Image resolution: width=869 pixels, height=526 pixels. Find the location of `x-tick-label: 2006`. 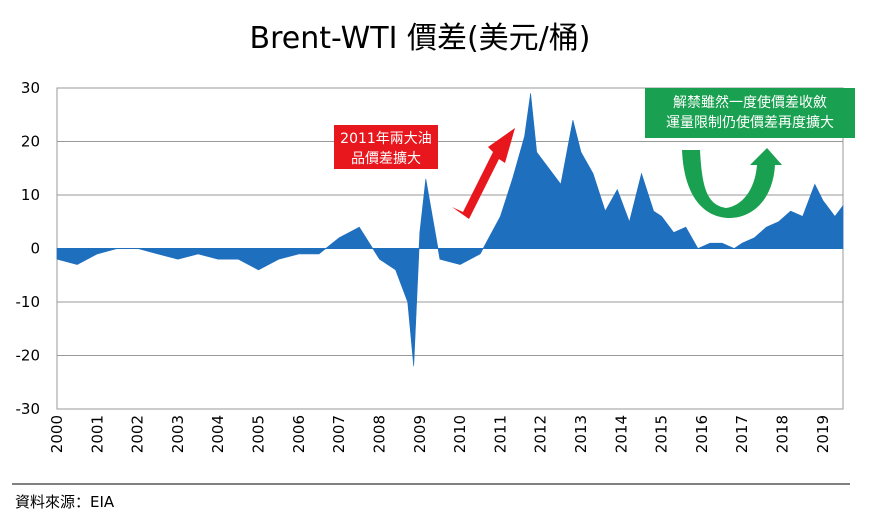

x-tick-label: 2006 is located at coordinates (299, 434).